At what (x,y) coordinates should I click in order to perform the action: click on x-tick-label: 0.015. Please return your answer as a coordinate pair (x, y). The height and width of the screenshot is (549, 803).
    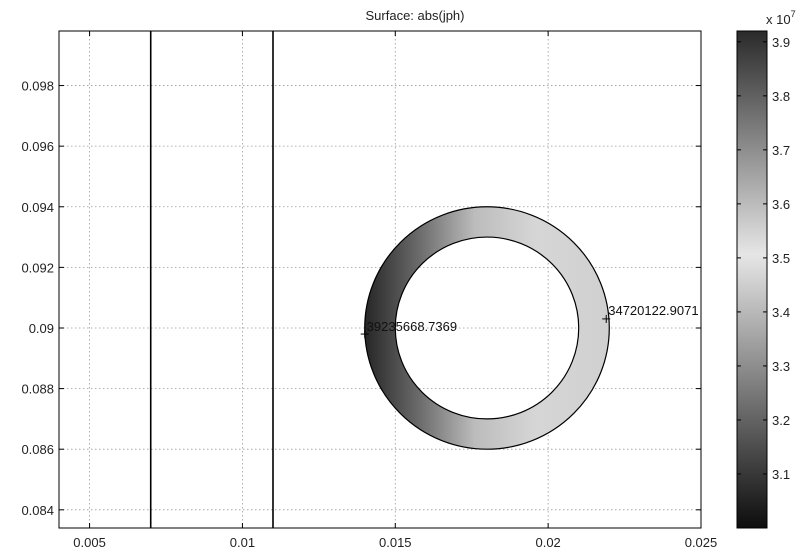
    Looking at the image, I should click on (395, 542).